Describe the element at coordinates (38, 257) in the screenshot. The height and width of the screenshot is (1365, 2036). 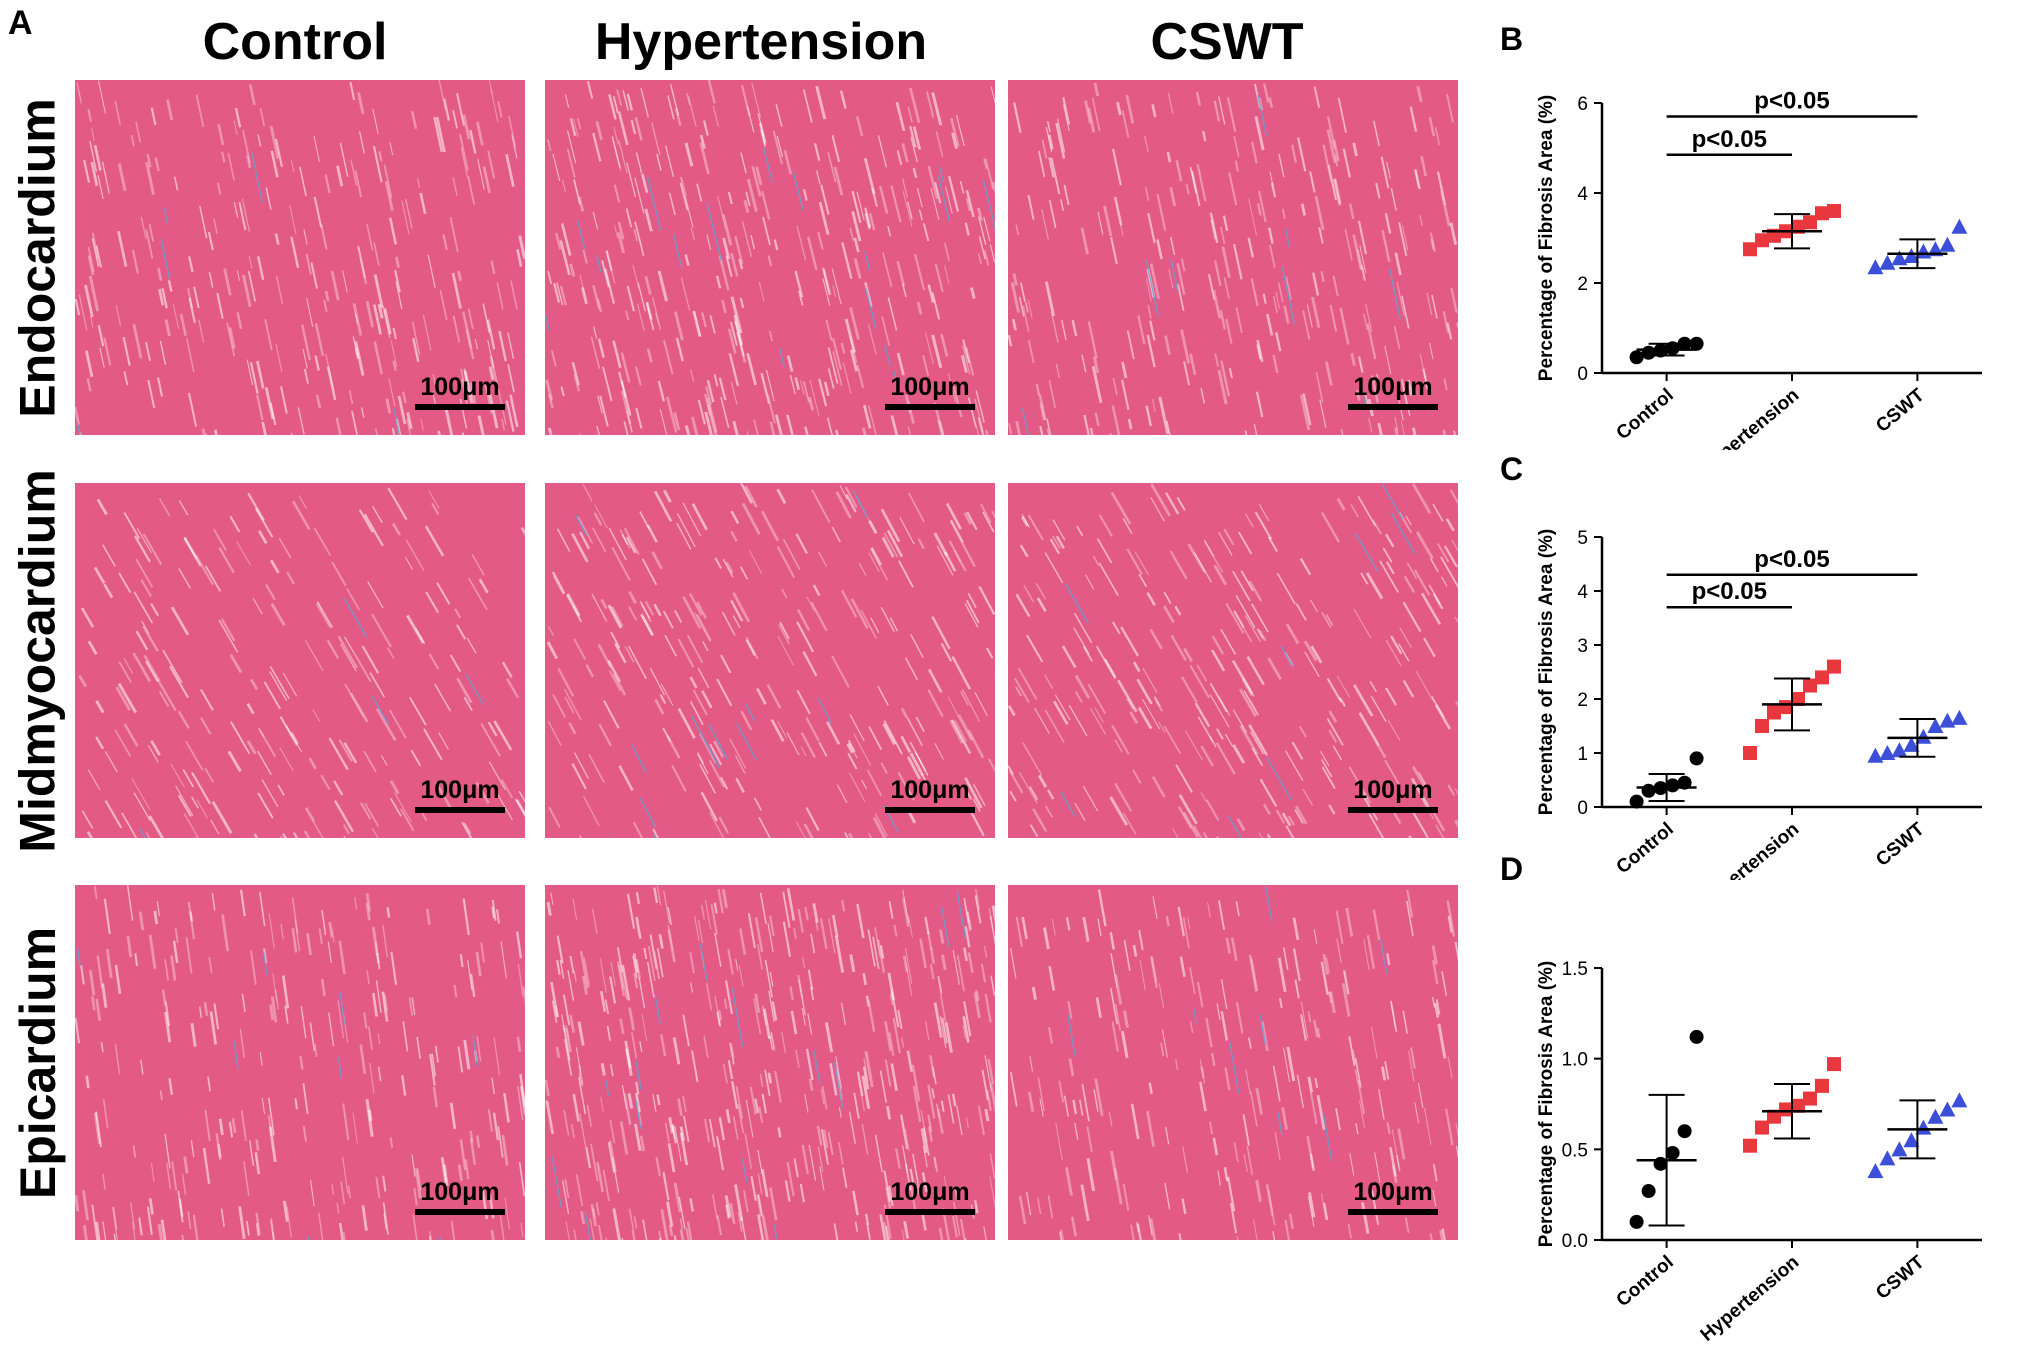
I see `row-title-endocardium: Endocardium` at that location.